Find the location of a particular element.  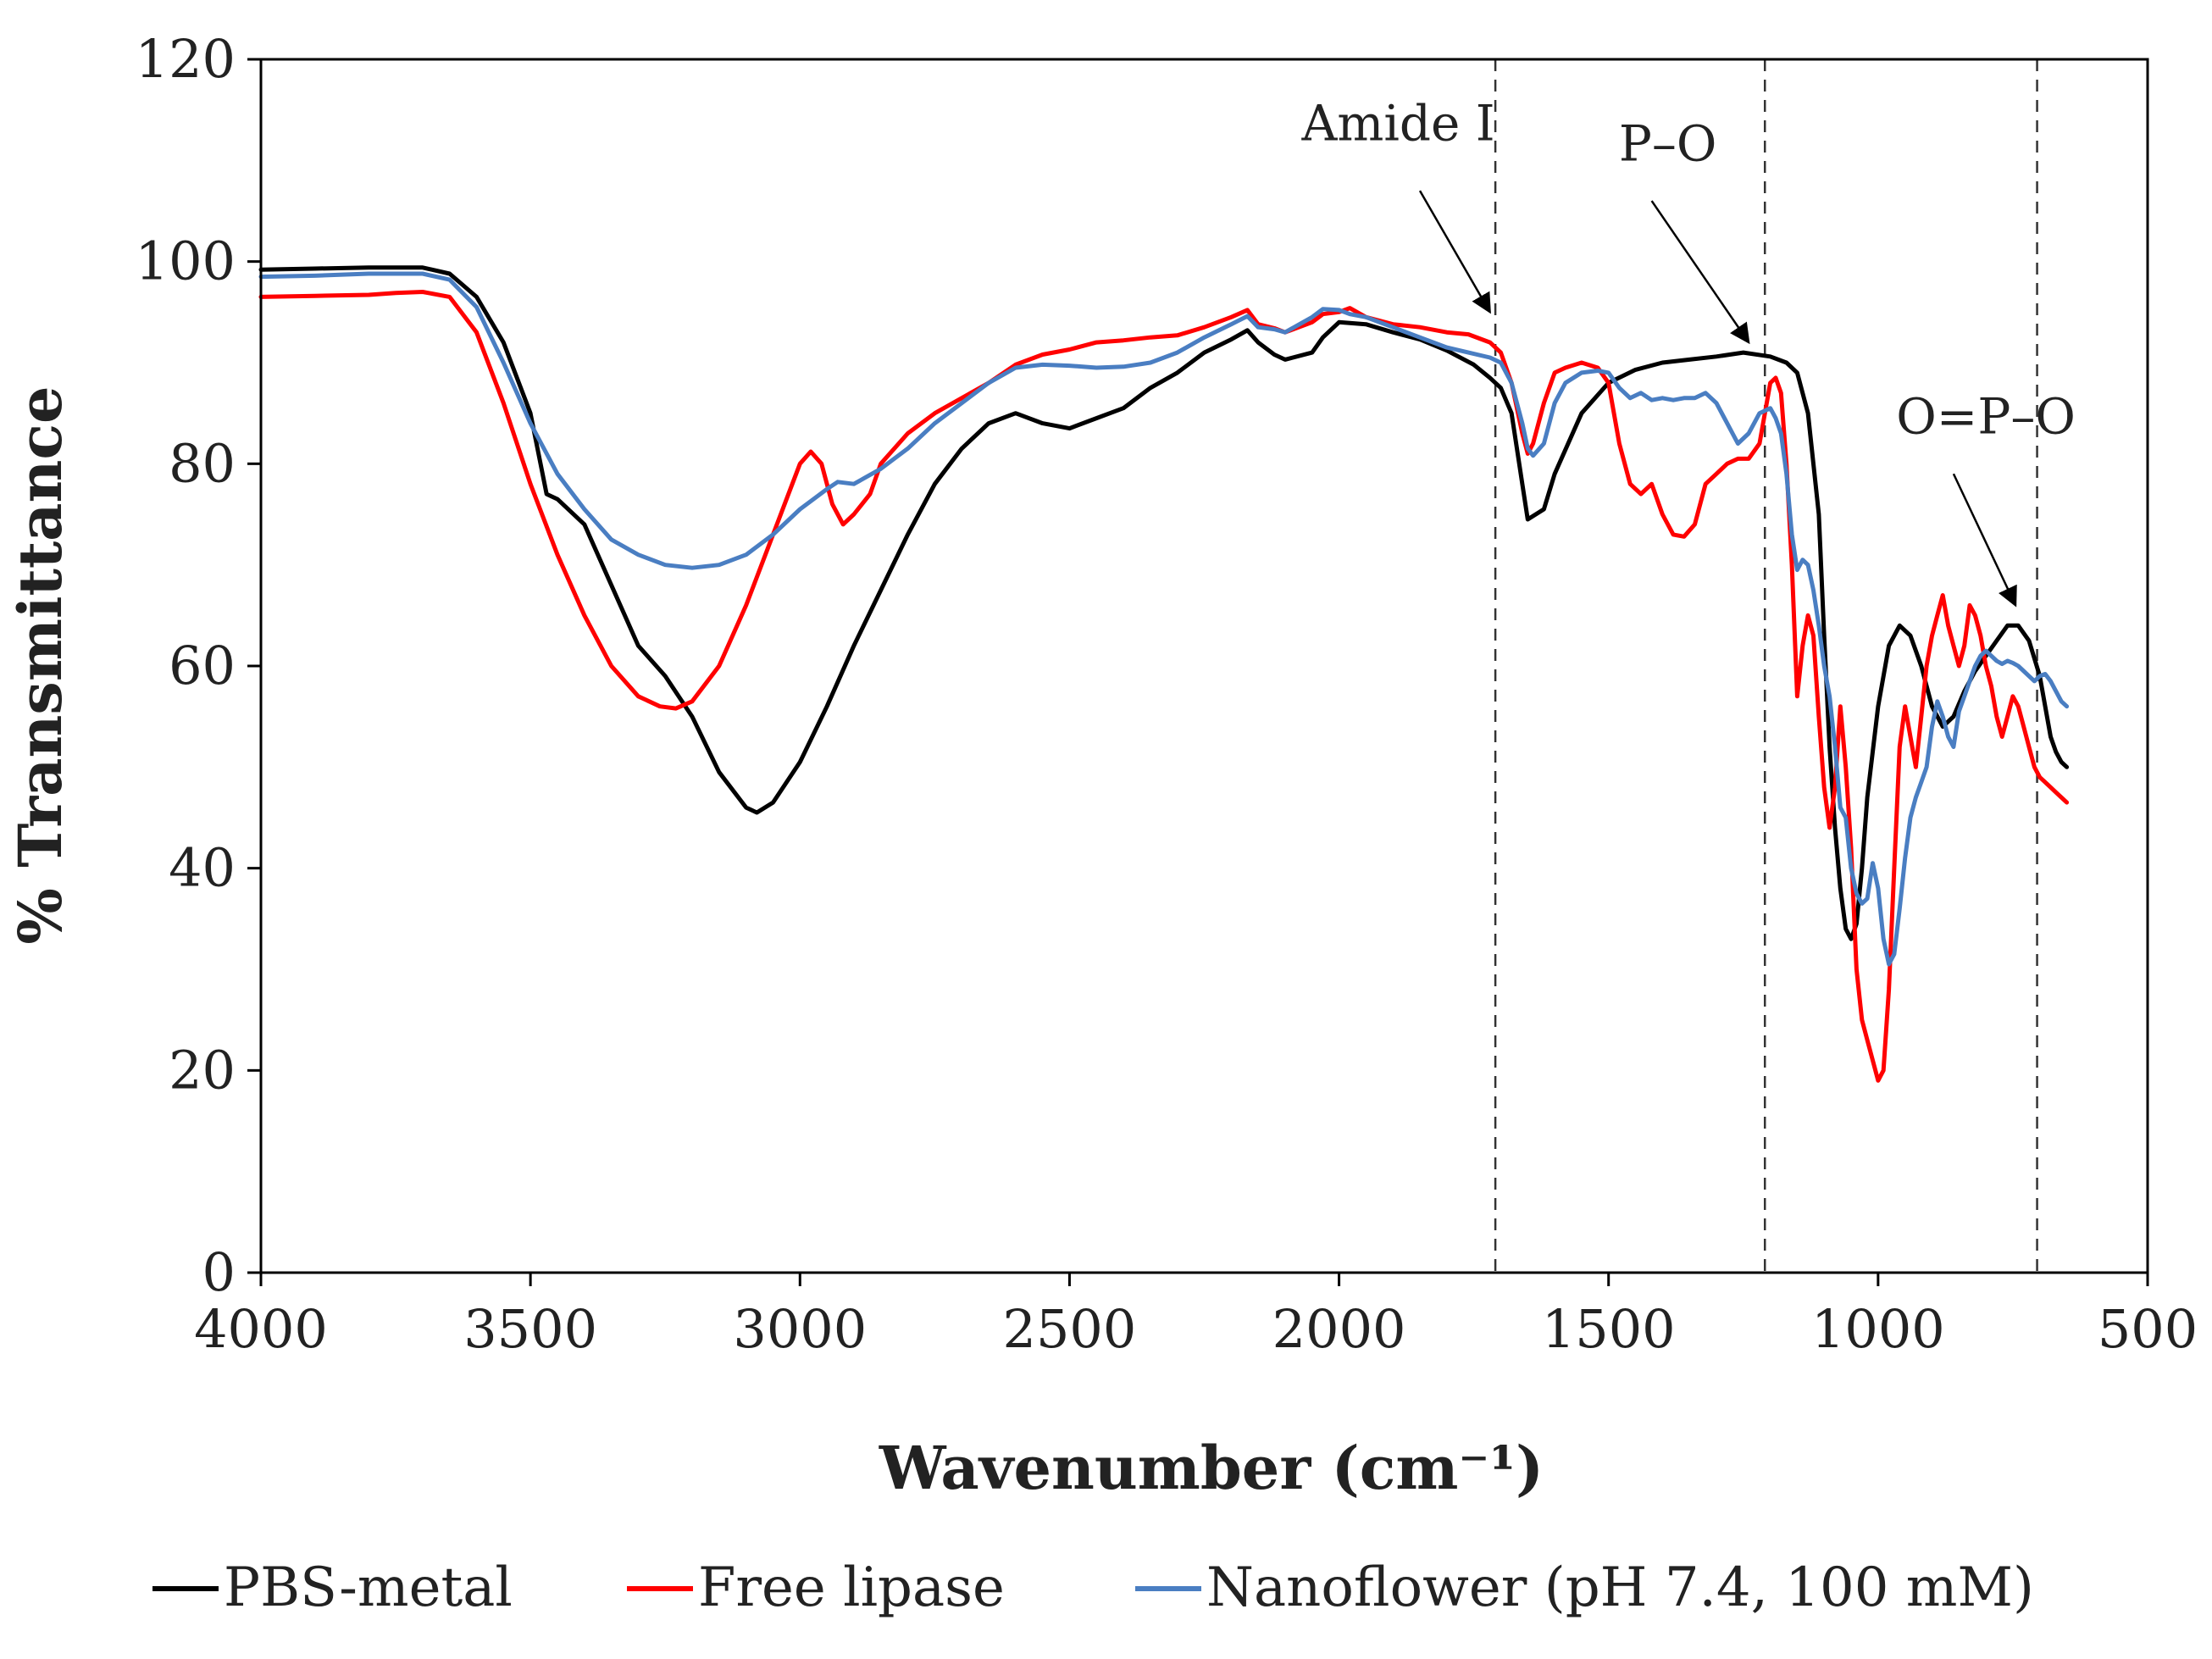

annotation-label-amide-i: Amide I is located at coordinates (1397, 123).